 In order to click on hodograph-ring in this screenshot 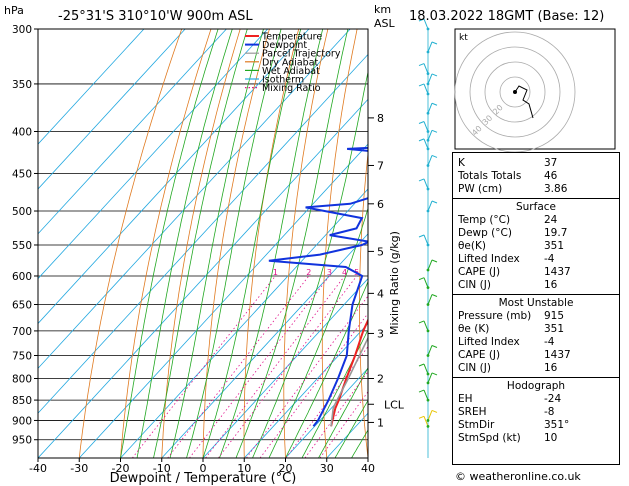, I will do `click(515, 92)`.